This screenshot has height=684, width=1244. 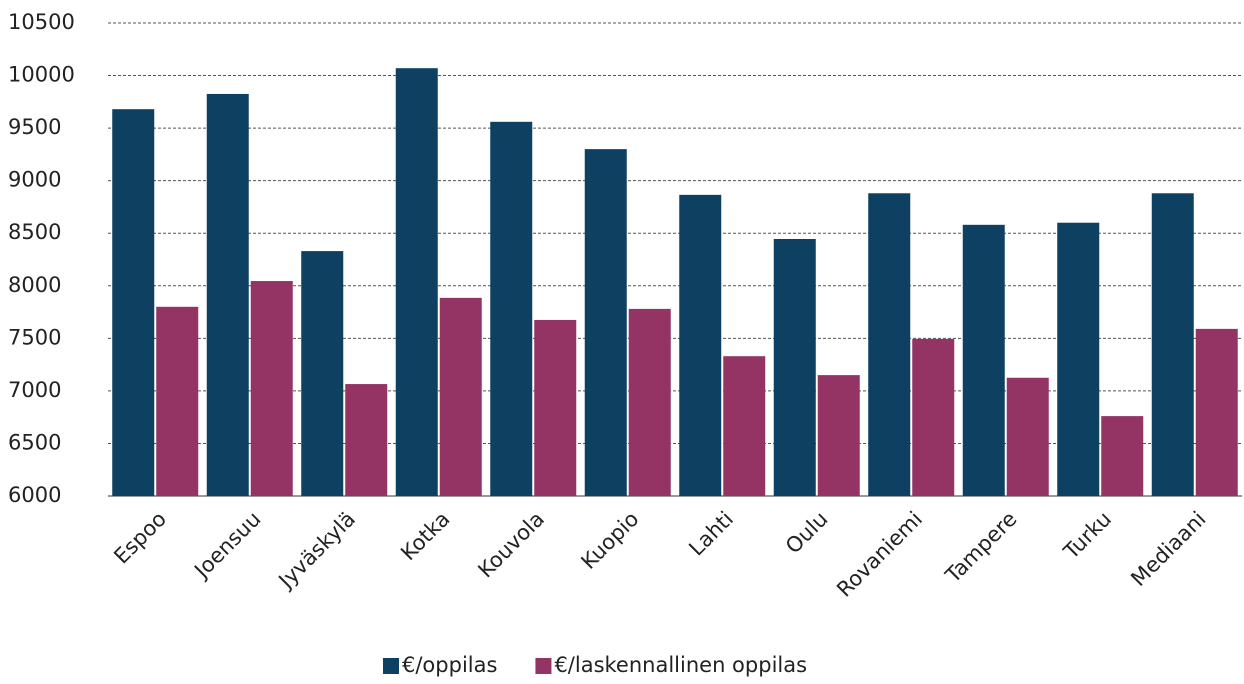 I want to click on x-tick-label: Jyväskylä, so click(x=316, y=550).